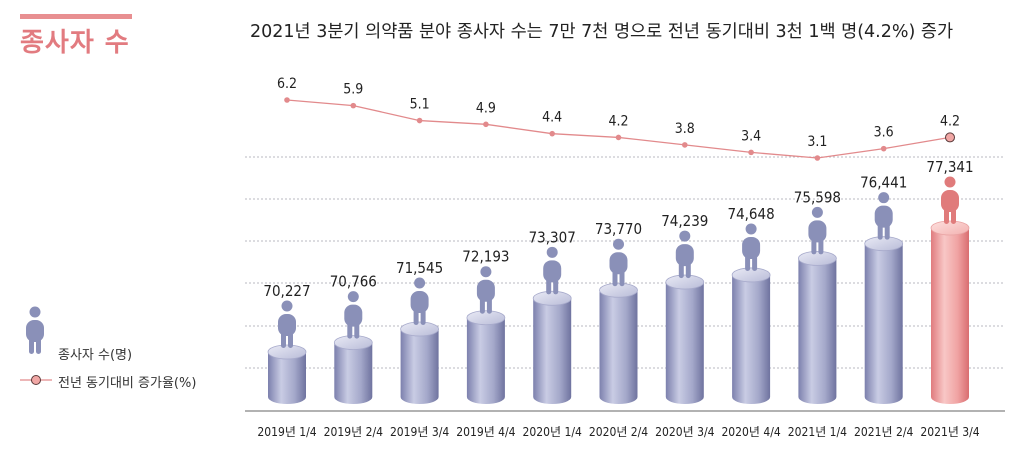 This screenshot has height=450, width=1030. I want to click on x-tick-label: 2020년 2/4, so click(618, 432).